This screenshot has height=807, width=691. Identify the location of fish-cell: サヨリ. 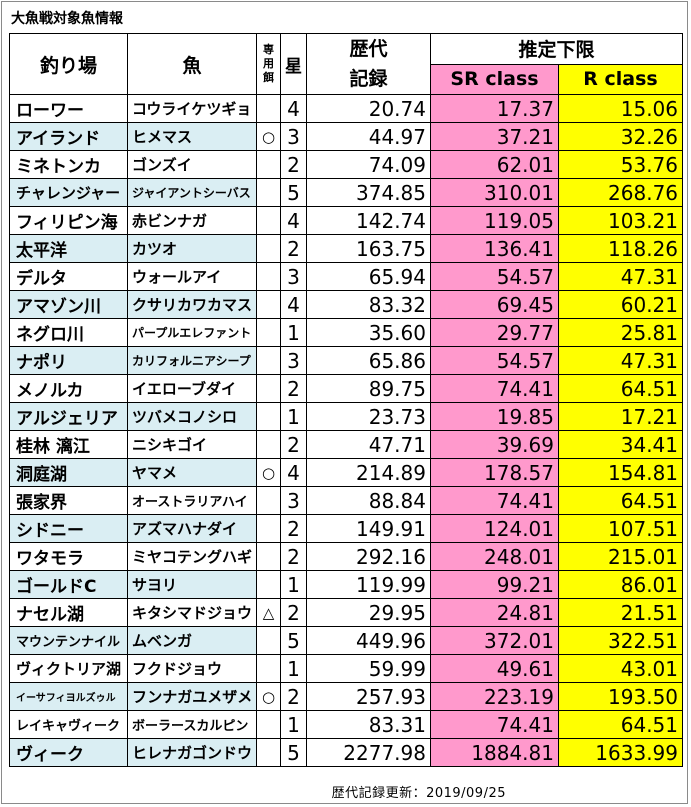
(192, 584).